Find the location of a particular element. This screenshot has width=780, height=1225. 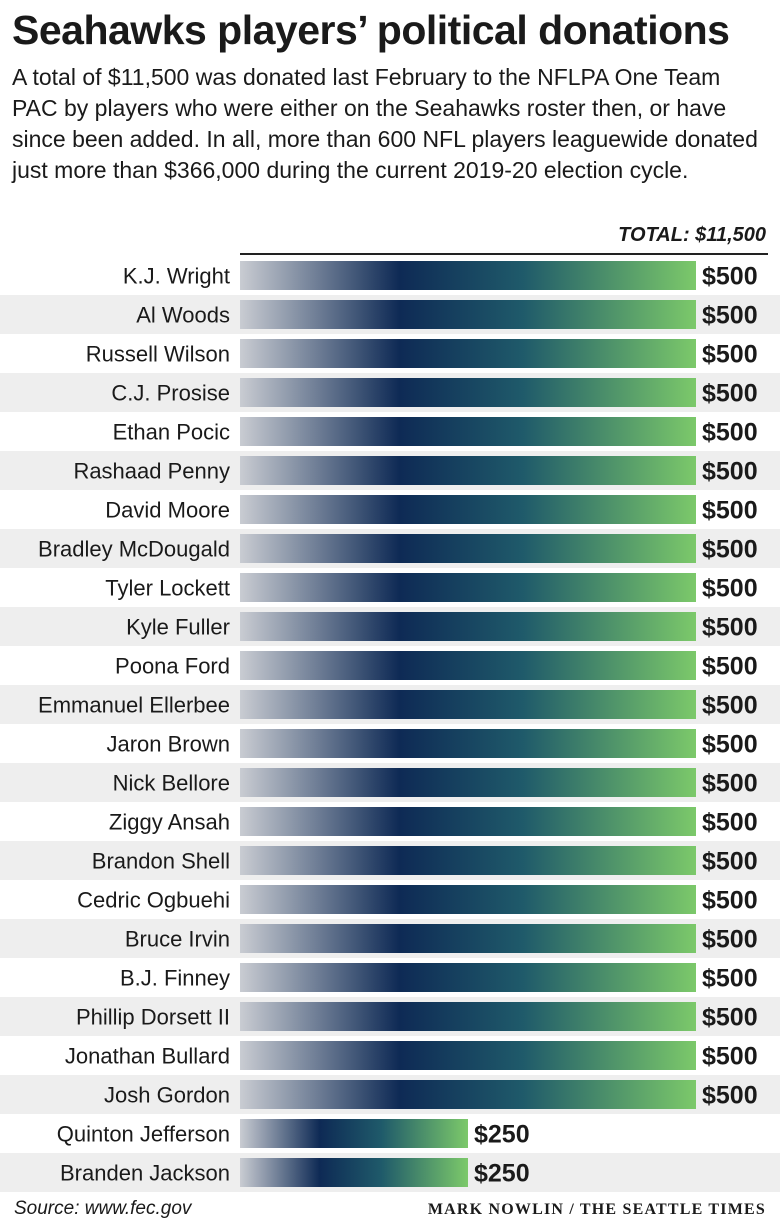

category-label: K.J. Wright is located at coordinates (176, 276).